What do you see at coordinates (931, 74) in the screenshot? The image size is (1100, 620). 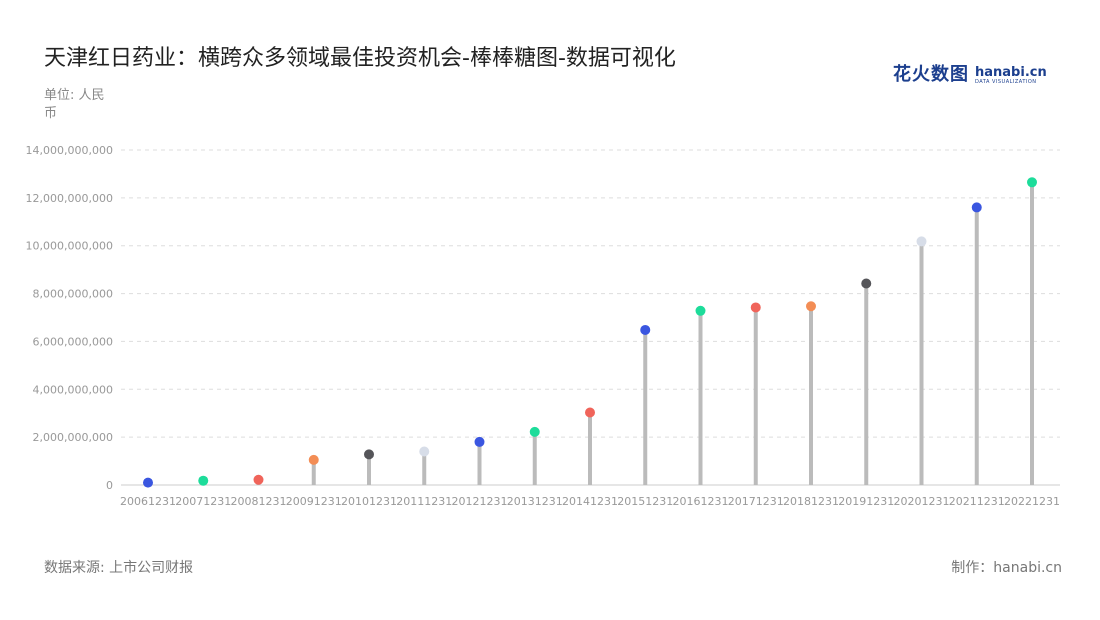 I see `logo-cn-text: 花火数图` at bounding box center [931, 74].